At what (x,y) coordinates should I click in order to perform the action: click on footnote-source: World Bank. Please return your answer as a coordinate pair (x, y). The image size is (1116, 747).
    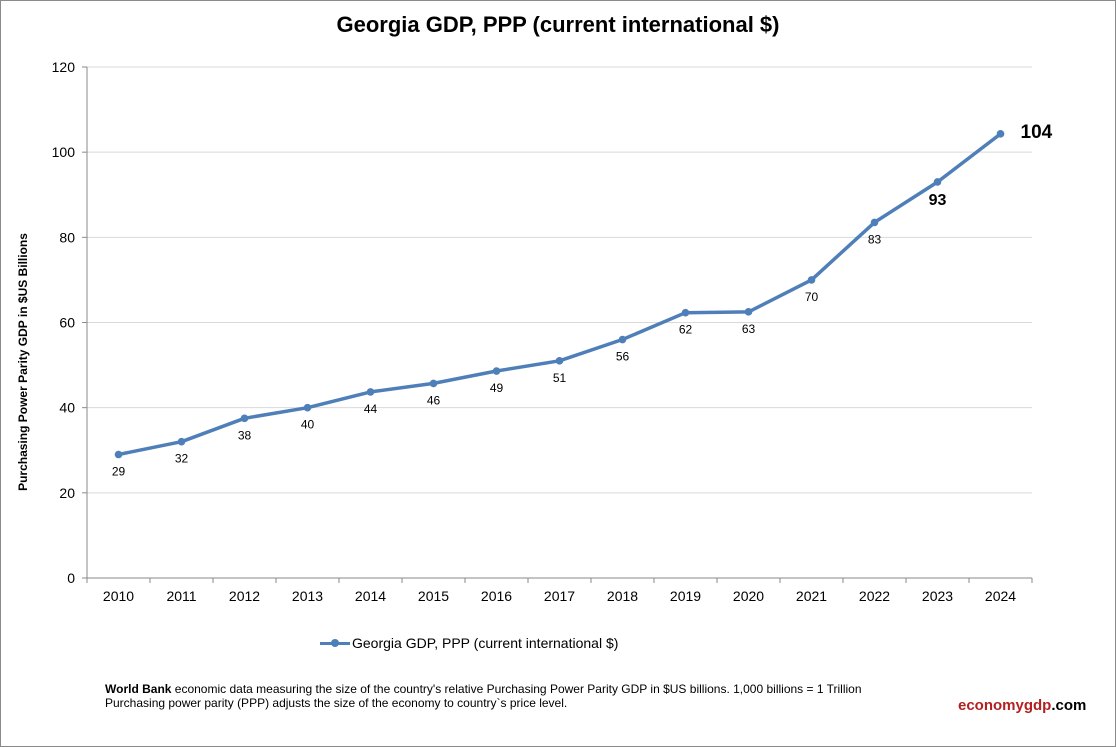
    Looking at the image, I should click on (138, 689).